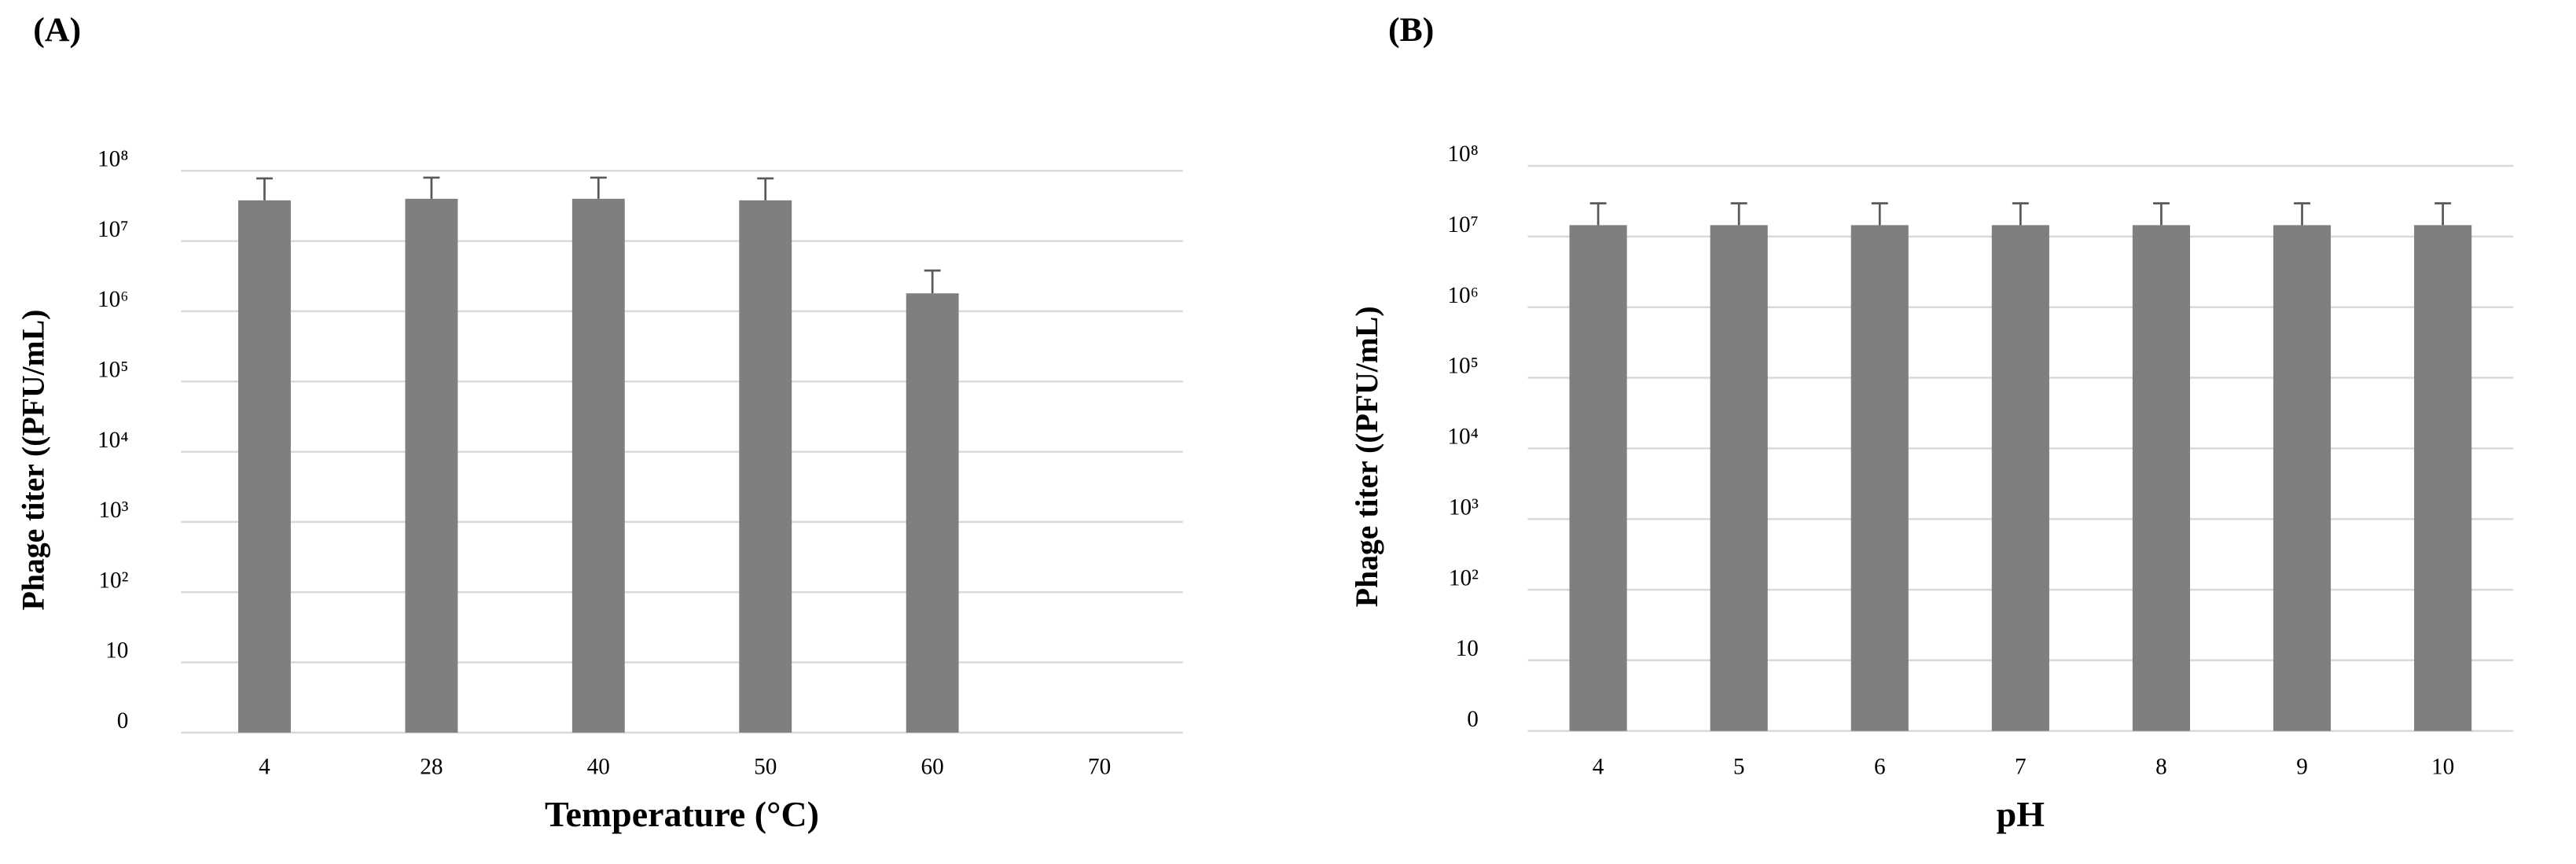 This screenshot has height=864, width=2576. What do you see at coordinates (2161, 767) in the screenshot?
I see `x-tick-label: 8` at bounding box center [2161, 767].